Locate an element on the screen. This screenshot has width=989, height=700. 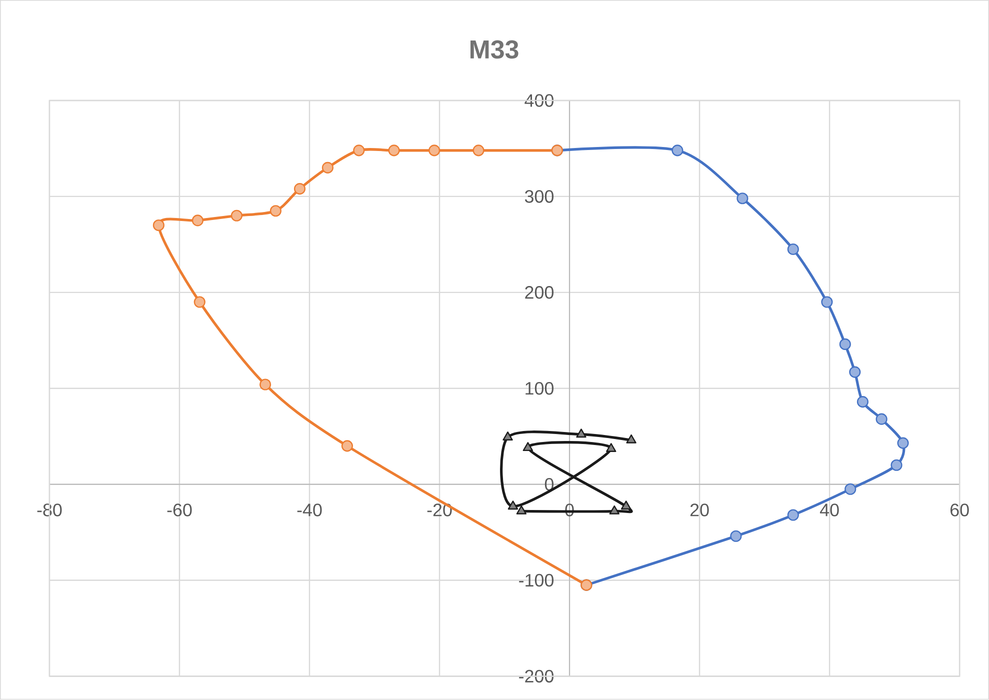
chart-title: M33 is located at coordinates (494, 49).